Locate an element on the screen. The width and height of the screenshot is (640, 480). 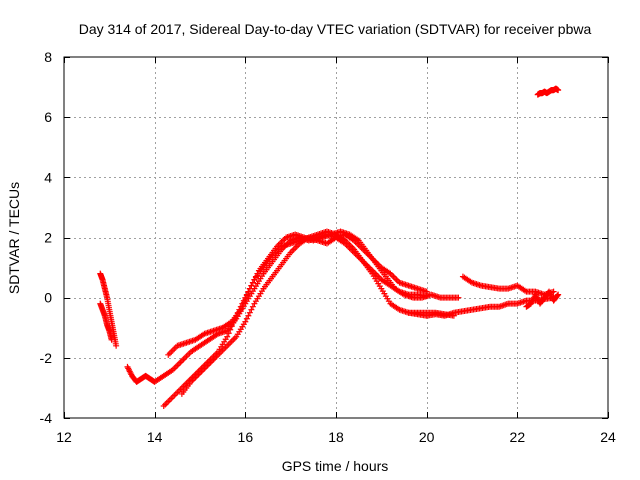
x-tick-label: 24 is located at coordinates (608, 437).